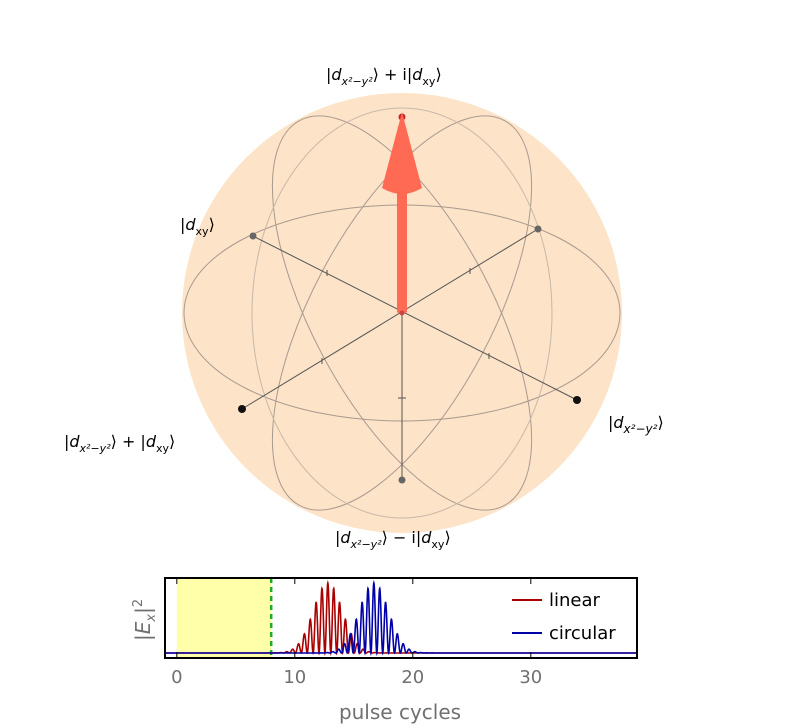 This screenshot has width=800, height=728. I want to click on series-circular, so click(401, 618).